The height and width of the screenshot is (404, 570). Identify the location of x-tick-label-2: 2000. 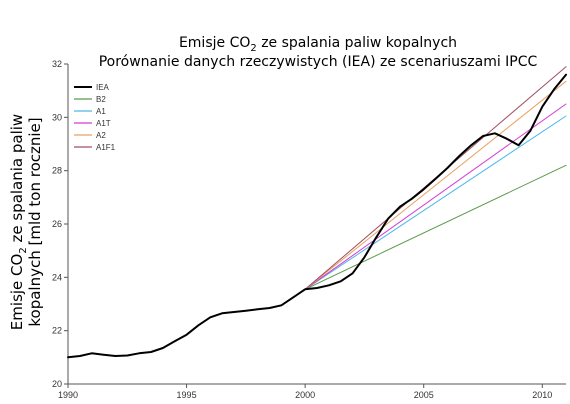
(305, 395).